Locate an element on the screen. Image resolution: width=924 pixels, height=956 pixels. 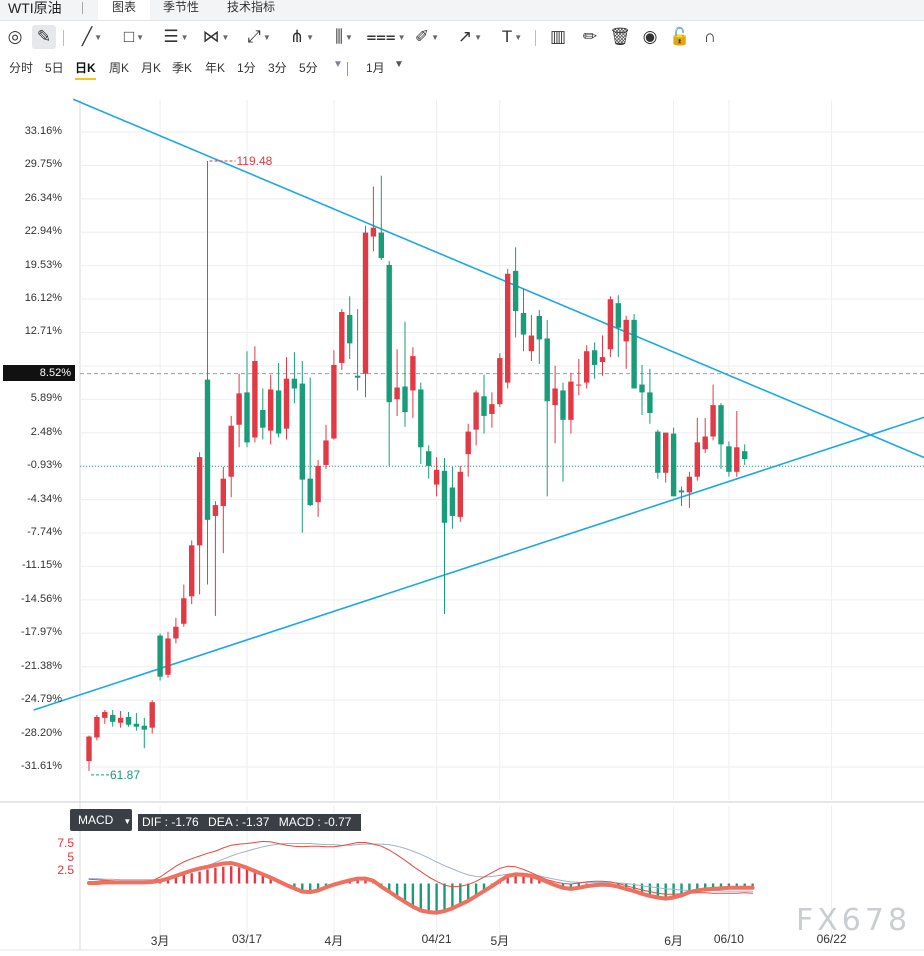
macd-values: DIF : -1.76 DEA : -1.37 MACD : -0.77 is located at coordinates (250, 822).